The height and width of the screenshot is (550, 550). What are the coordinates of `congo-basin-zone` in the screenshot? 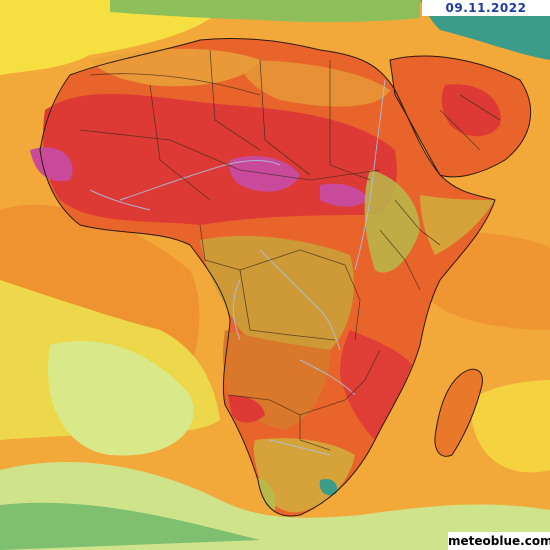 It's located at (277, 294).